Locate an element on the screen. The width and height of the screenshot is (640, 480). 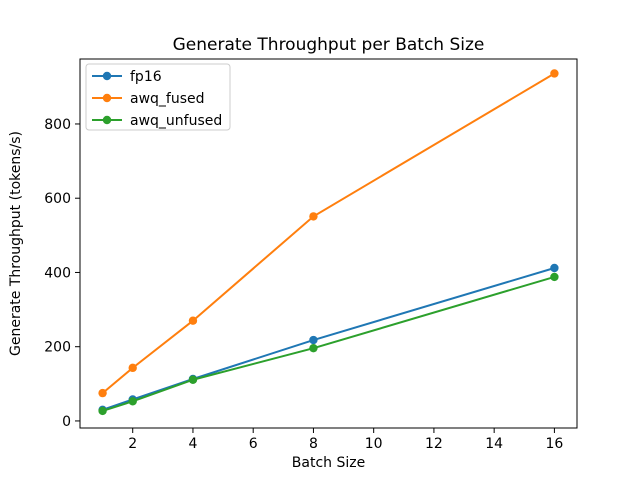
legend-label-awq_fused: awq_fused is located at coordinates (167, 99).